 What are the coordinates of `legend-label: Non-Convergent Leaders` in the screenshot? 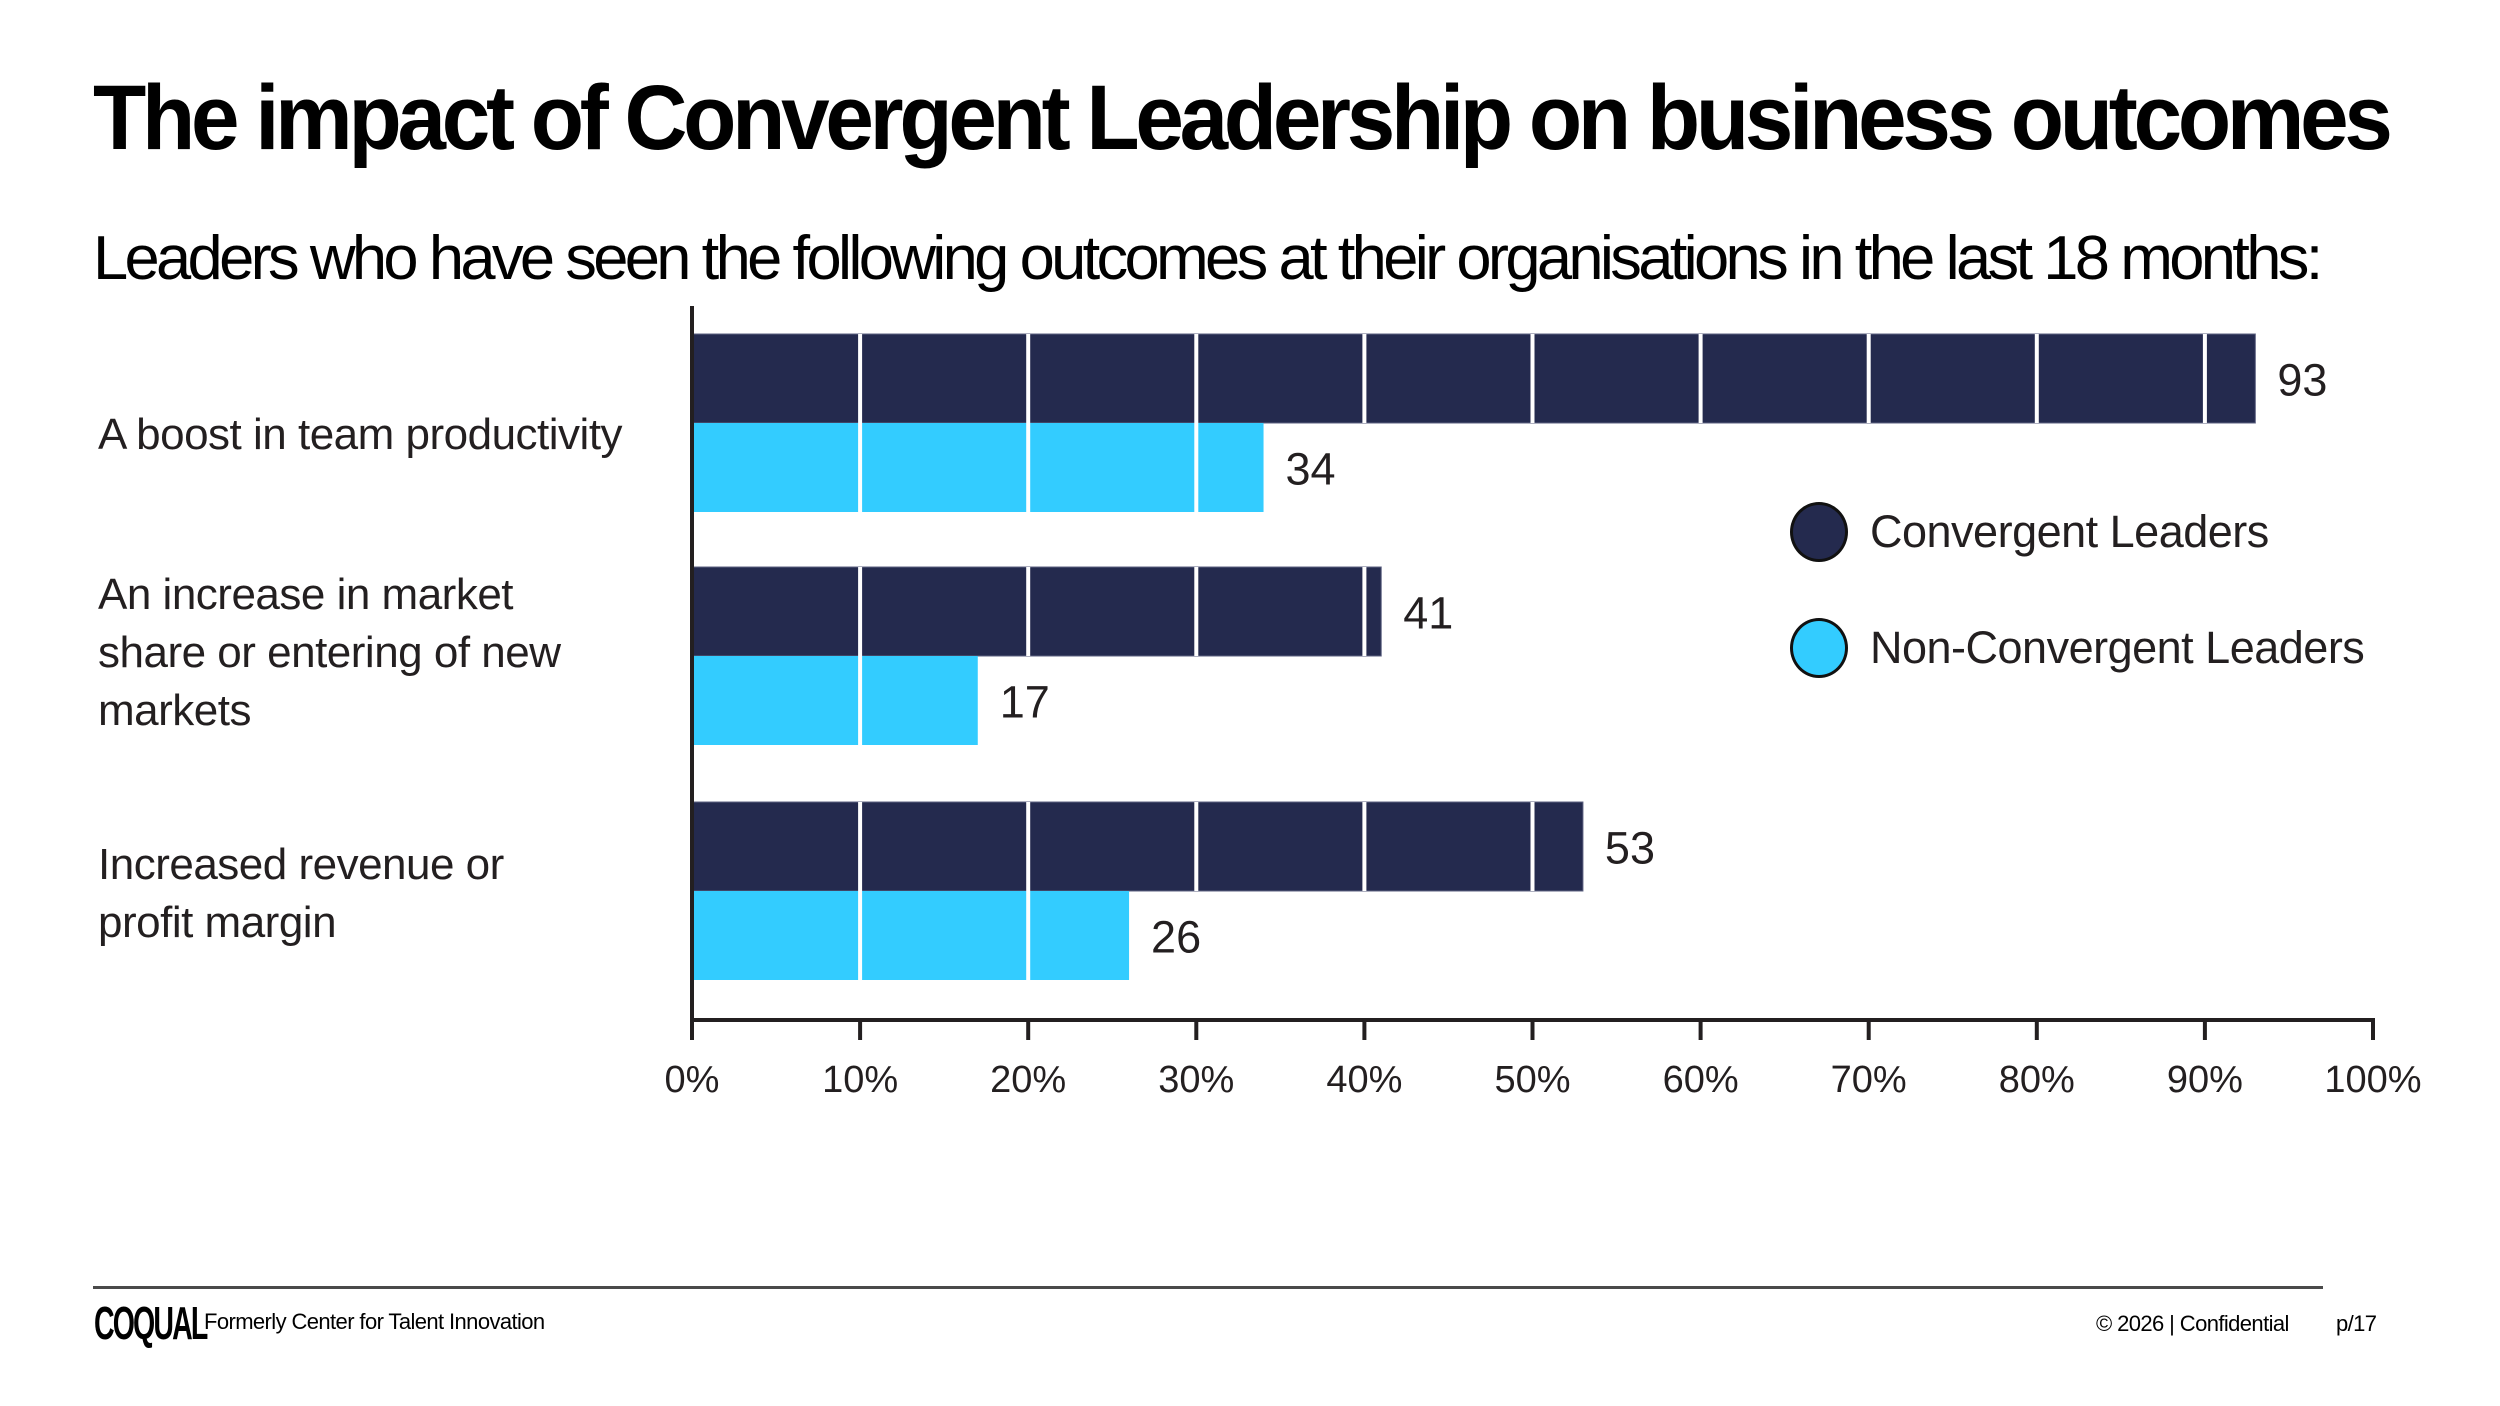 It's located at (2117, 647).